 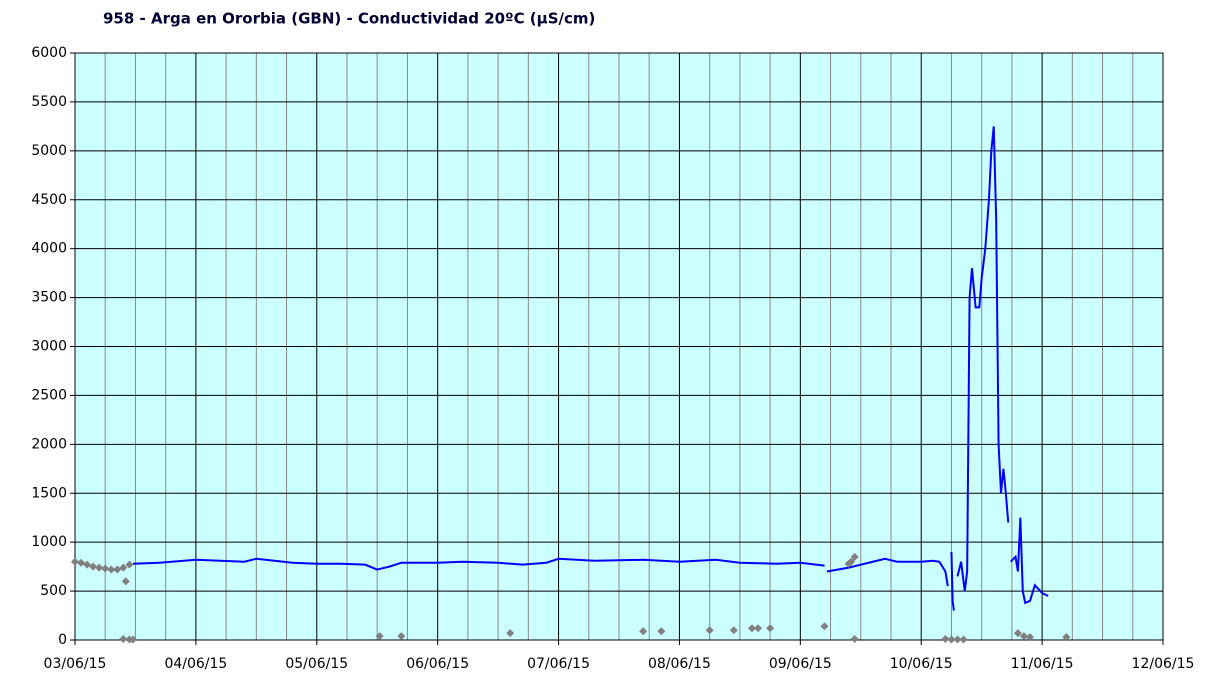 I want to click on y-tick-label: 2000, so click(x=49, y=444).